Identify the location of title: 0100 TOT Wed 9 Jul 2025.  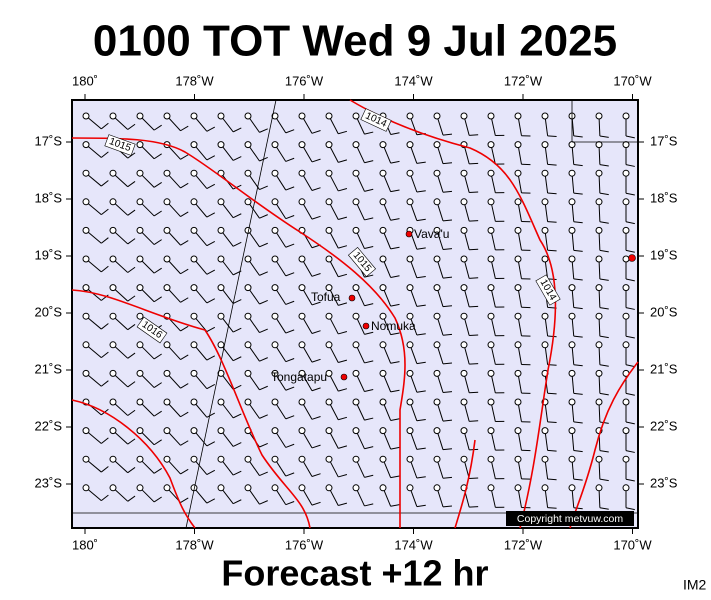
(355, 41).